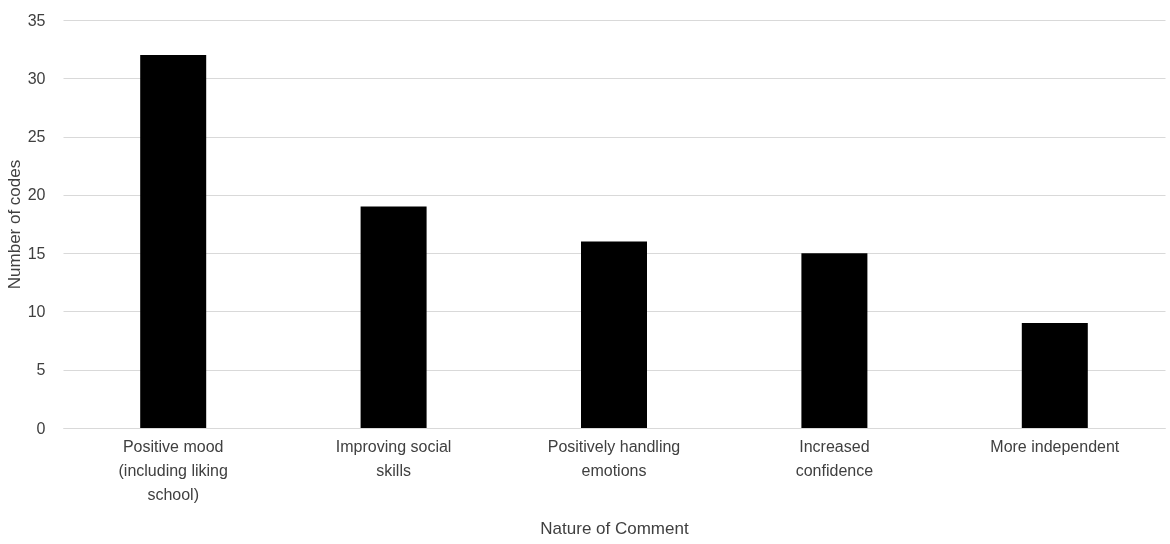 Image resolution: width=1170 pixels, height=544 pixels. Describe the element at coordinates (36, 195) in the screenshot. I see `y-tick-label: 20` at that location.